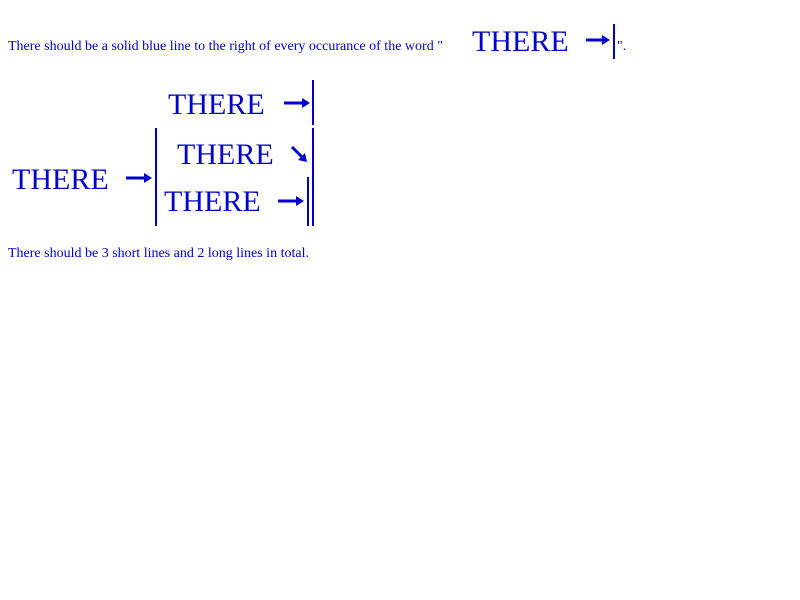  What do you see at coordinates (60, 179) in the screenshot?
I see `left-word: THERE` at bounding box center [60, 179].